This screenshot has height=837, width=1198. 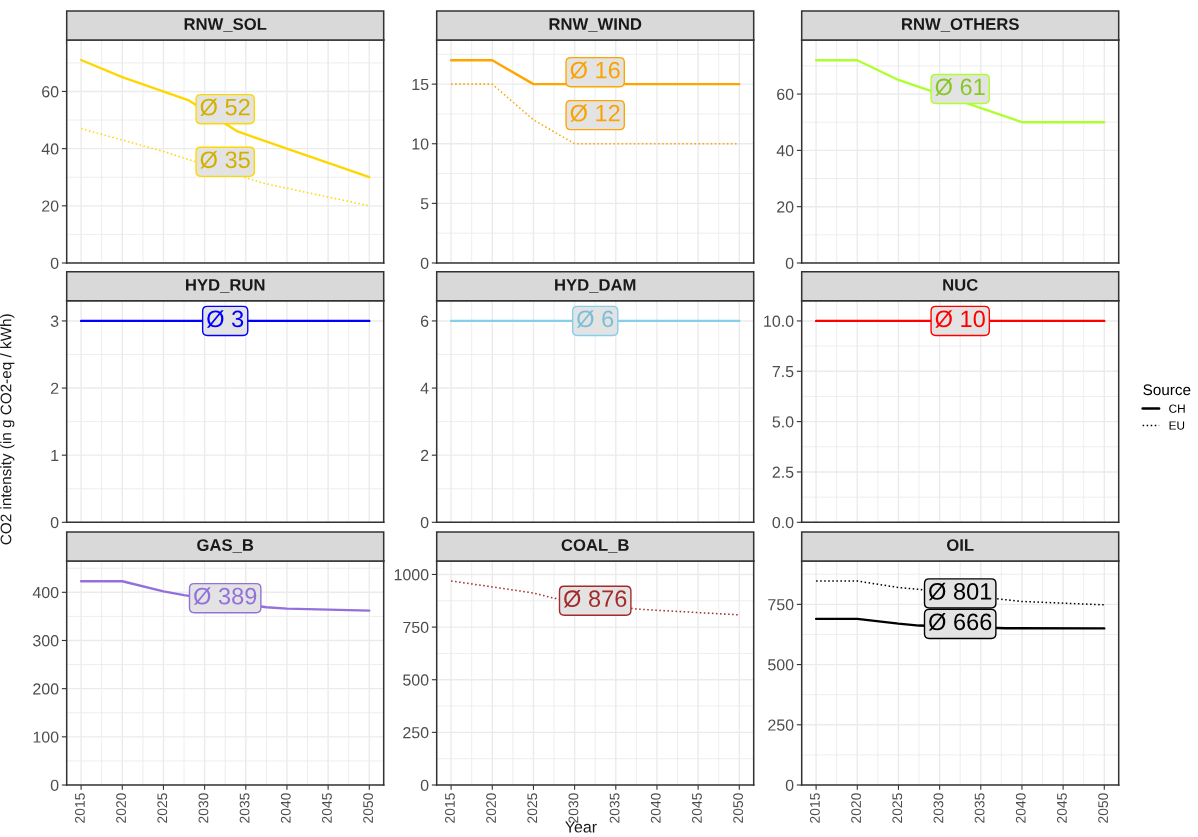 I want to click on annotation: Ø 3, so click(x=225, y=319).